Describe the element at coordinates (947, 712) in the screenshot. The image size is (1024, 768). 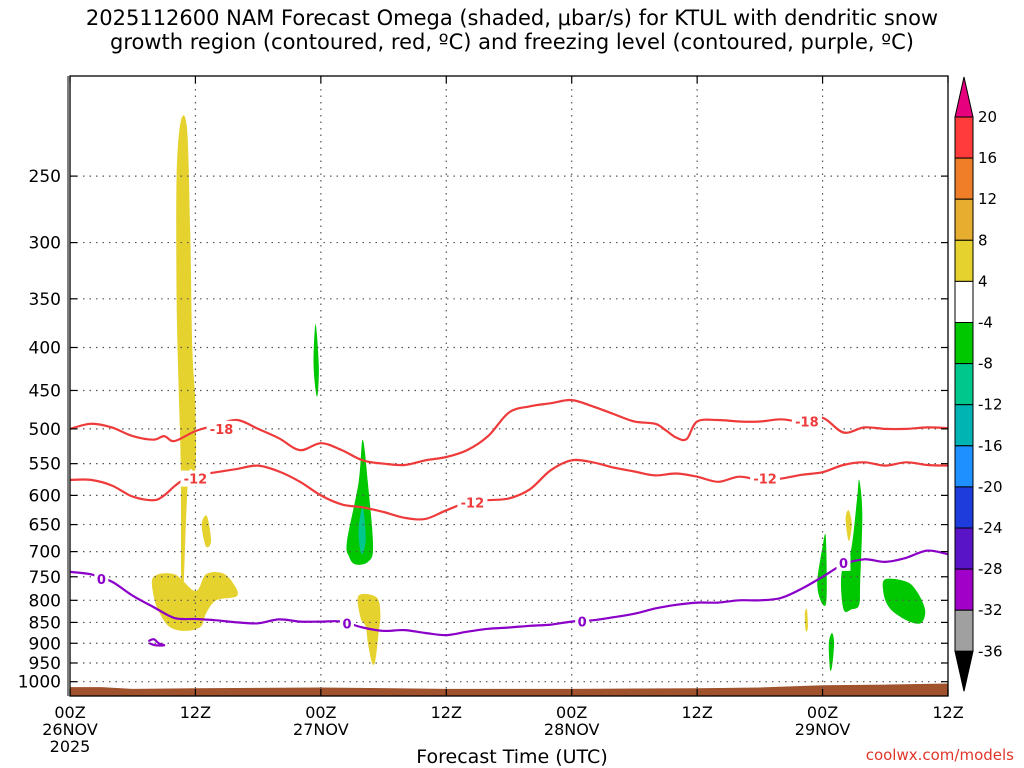
I see `x-tick-label-84-0: 12Z` at that location.